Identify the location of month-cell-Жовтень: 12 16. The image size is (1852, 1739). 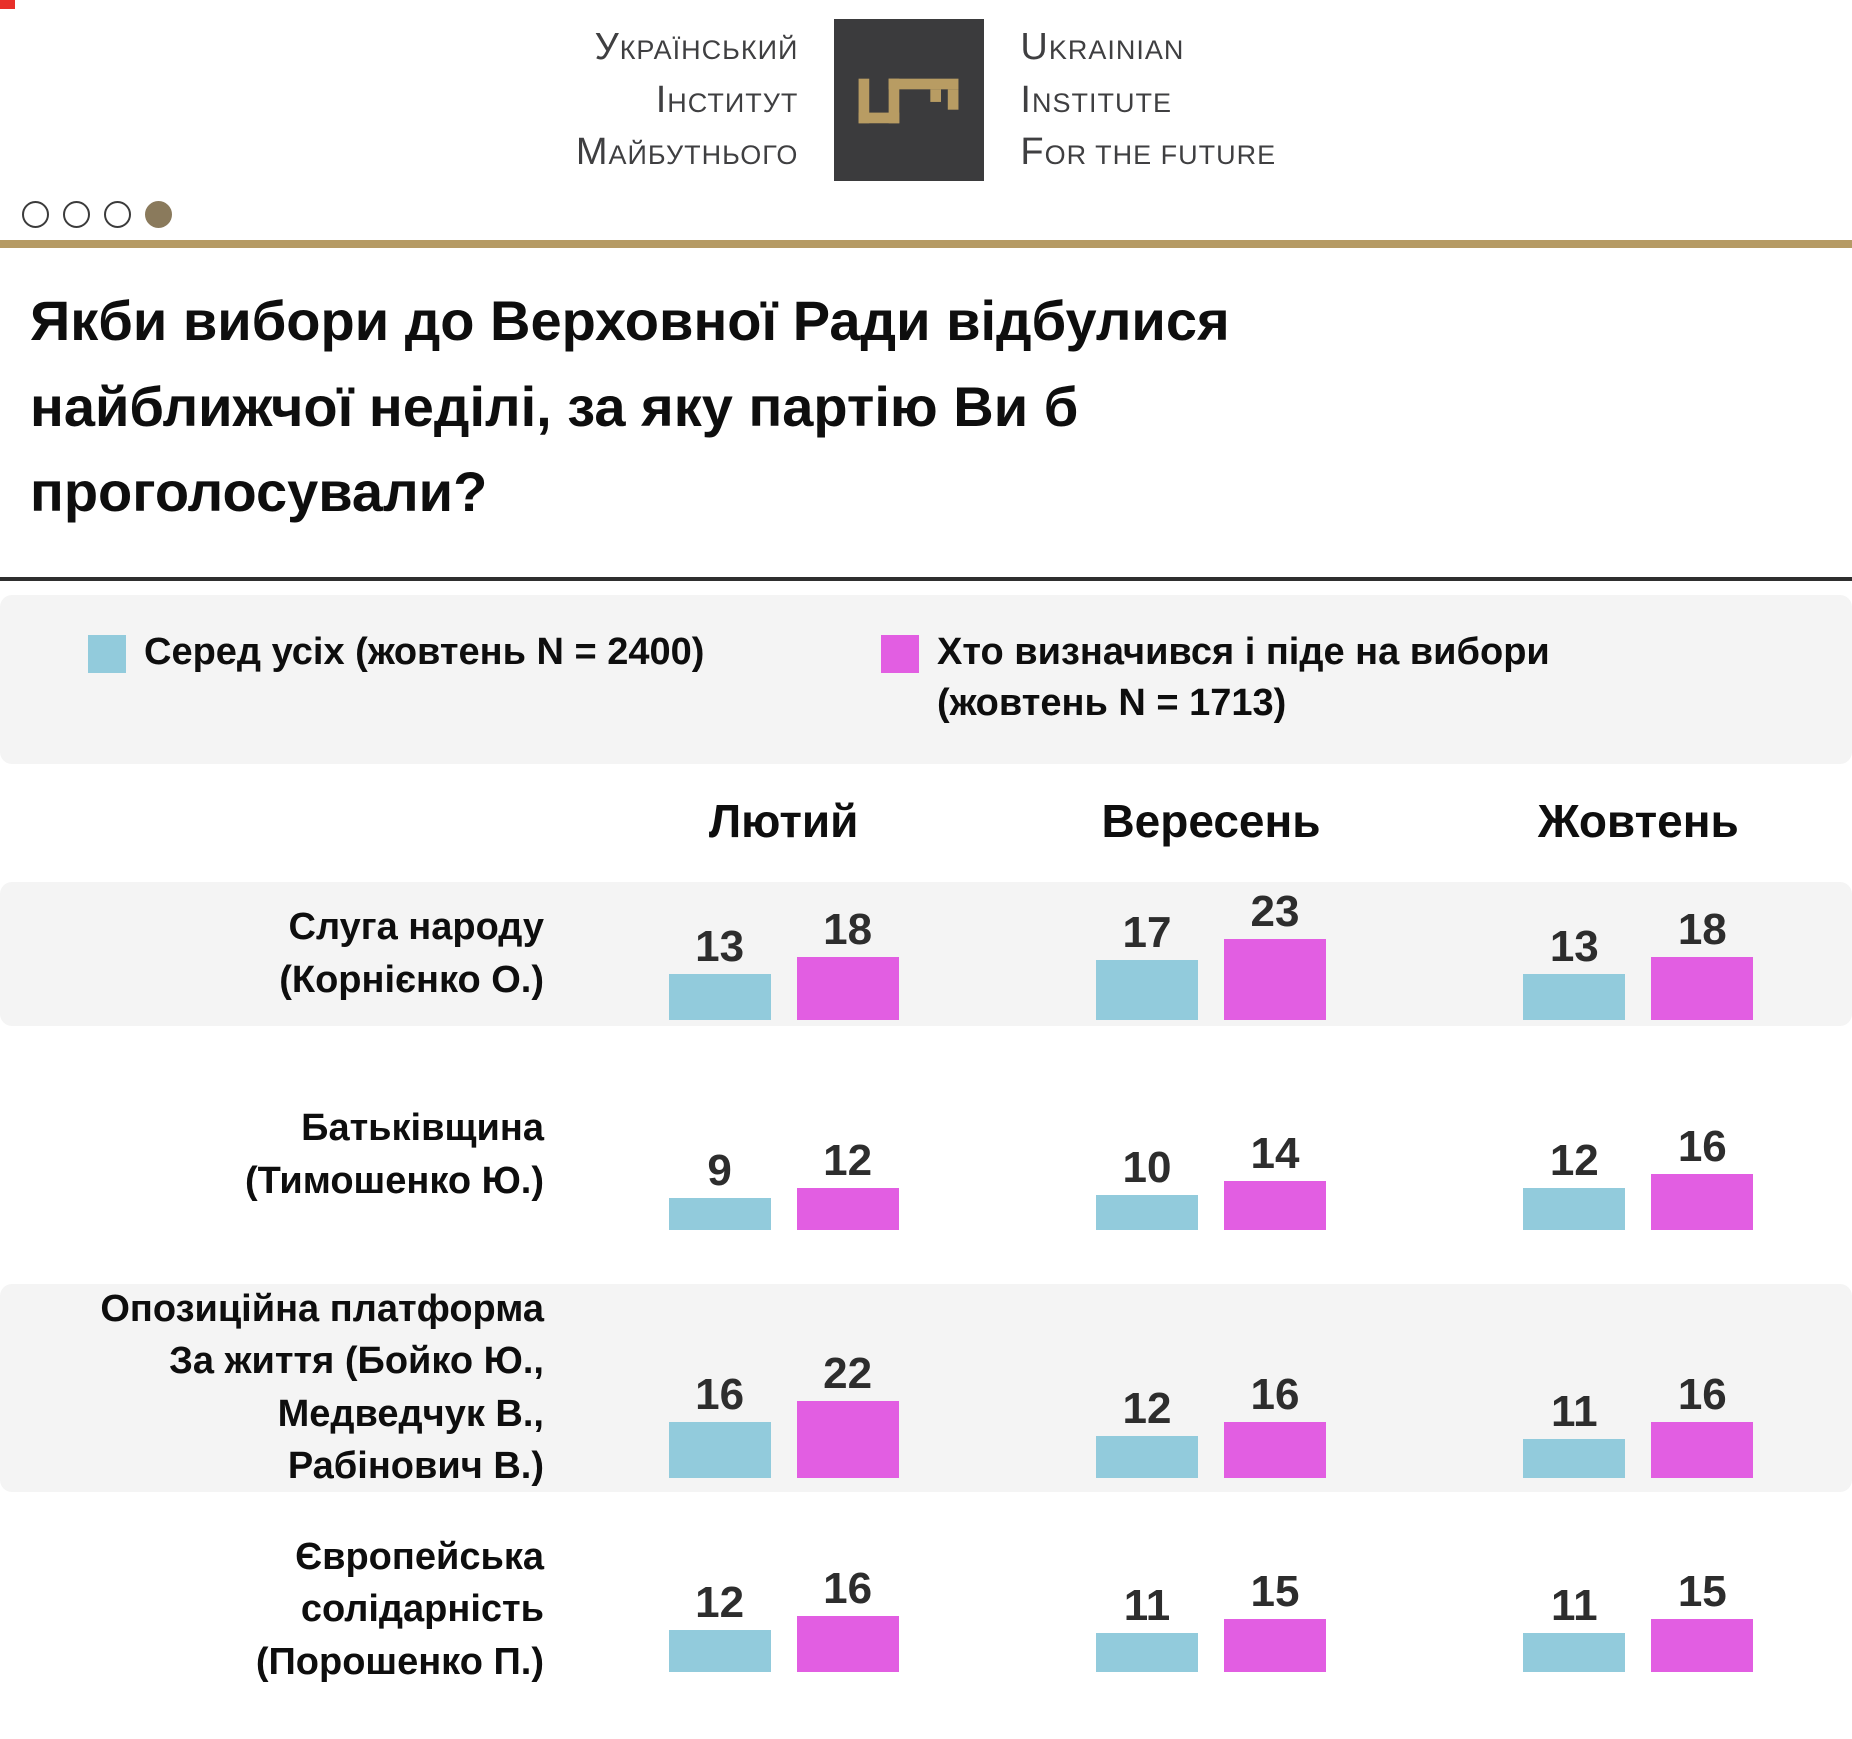
(1638, 1155).